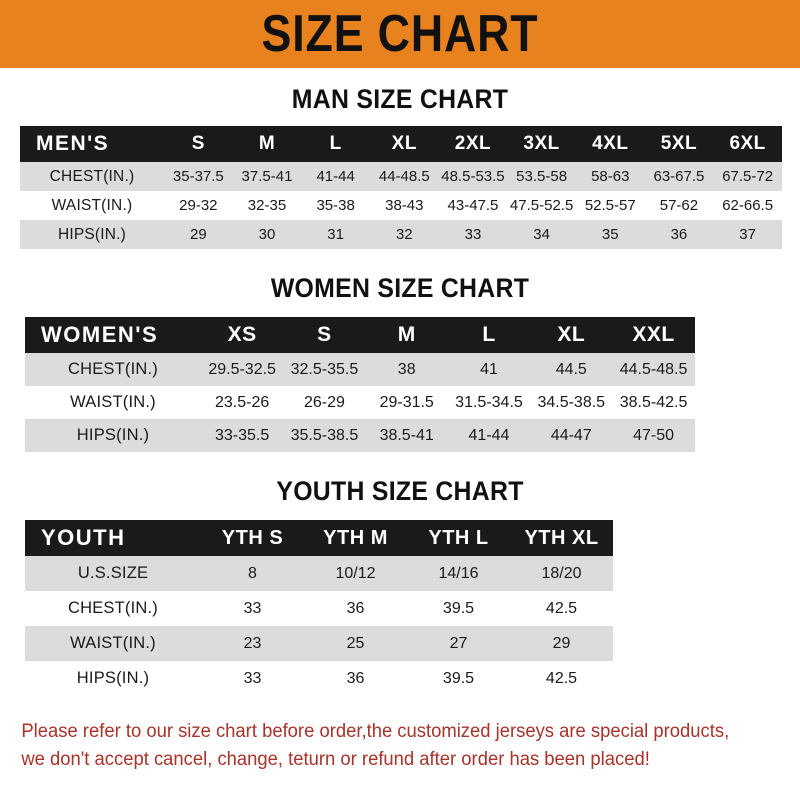 The image size is (800, 800). I want to click on youth-row-label: U.S.SIZE, so click(113, 573).